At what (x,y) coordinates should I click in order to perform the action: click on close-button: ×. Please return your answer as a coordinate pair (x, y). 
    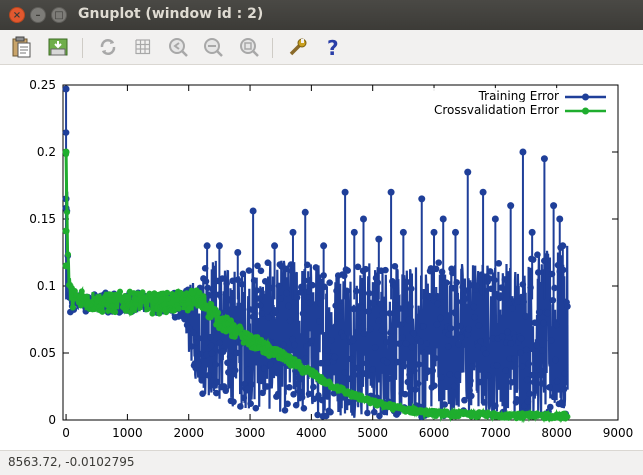
    Looking at the image, I should click on (17, 15).